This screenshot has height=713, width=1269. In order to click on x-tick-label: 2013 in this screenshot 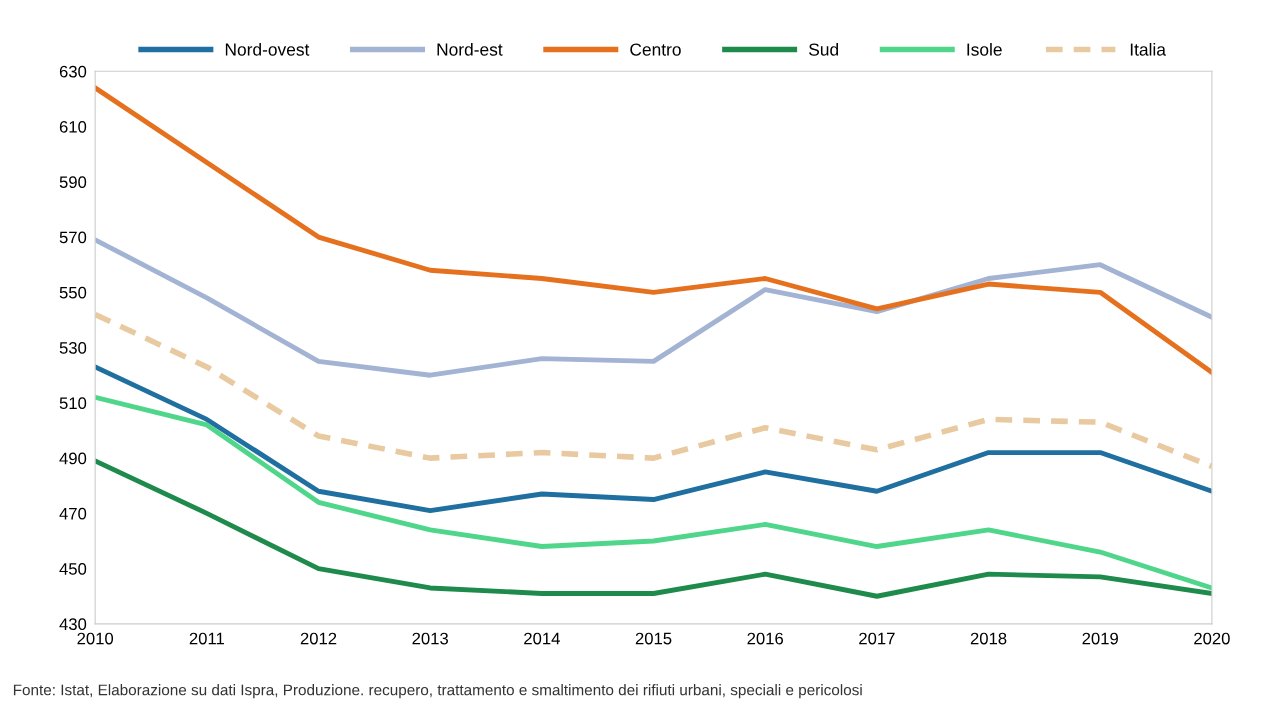, I will do `click(430, 638)`.